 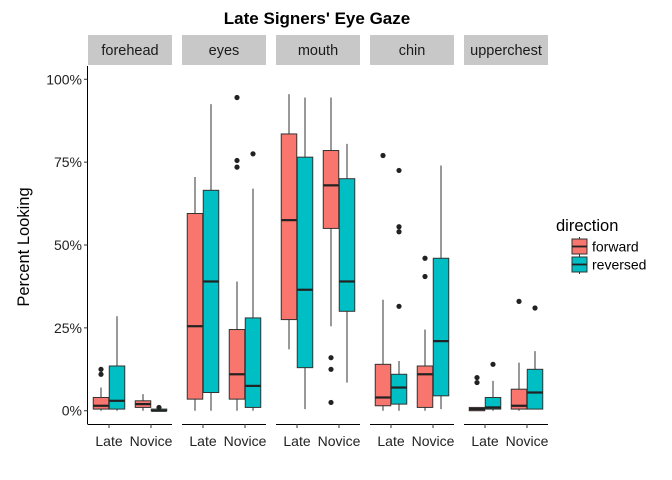 I want to click on y-axis-title: Percent Looking, so click(x=24, y=246).